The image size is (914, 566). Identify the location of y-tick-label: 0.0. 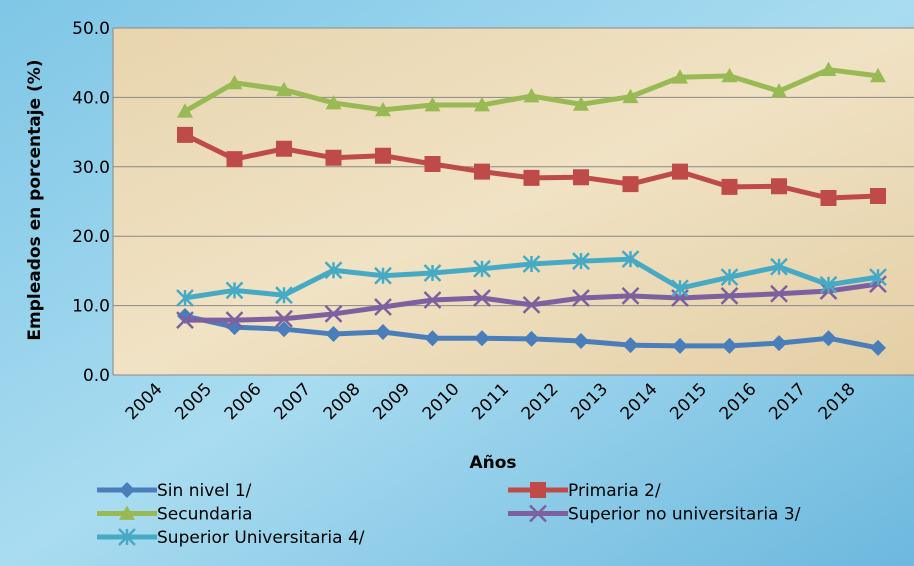
(96, 376).